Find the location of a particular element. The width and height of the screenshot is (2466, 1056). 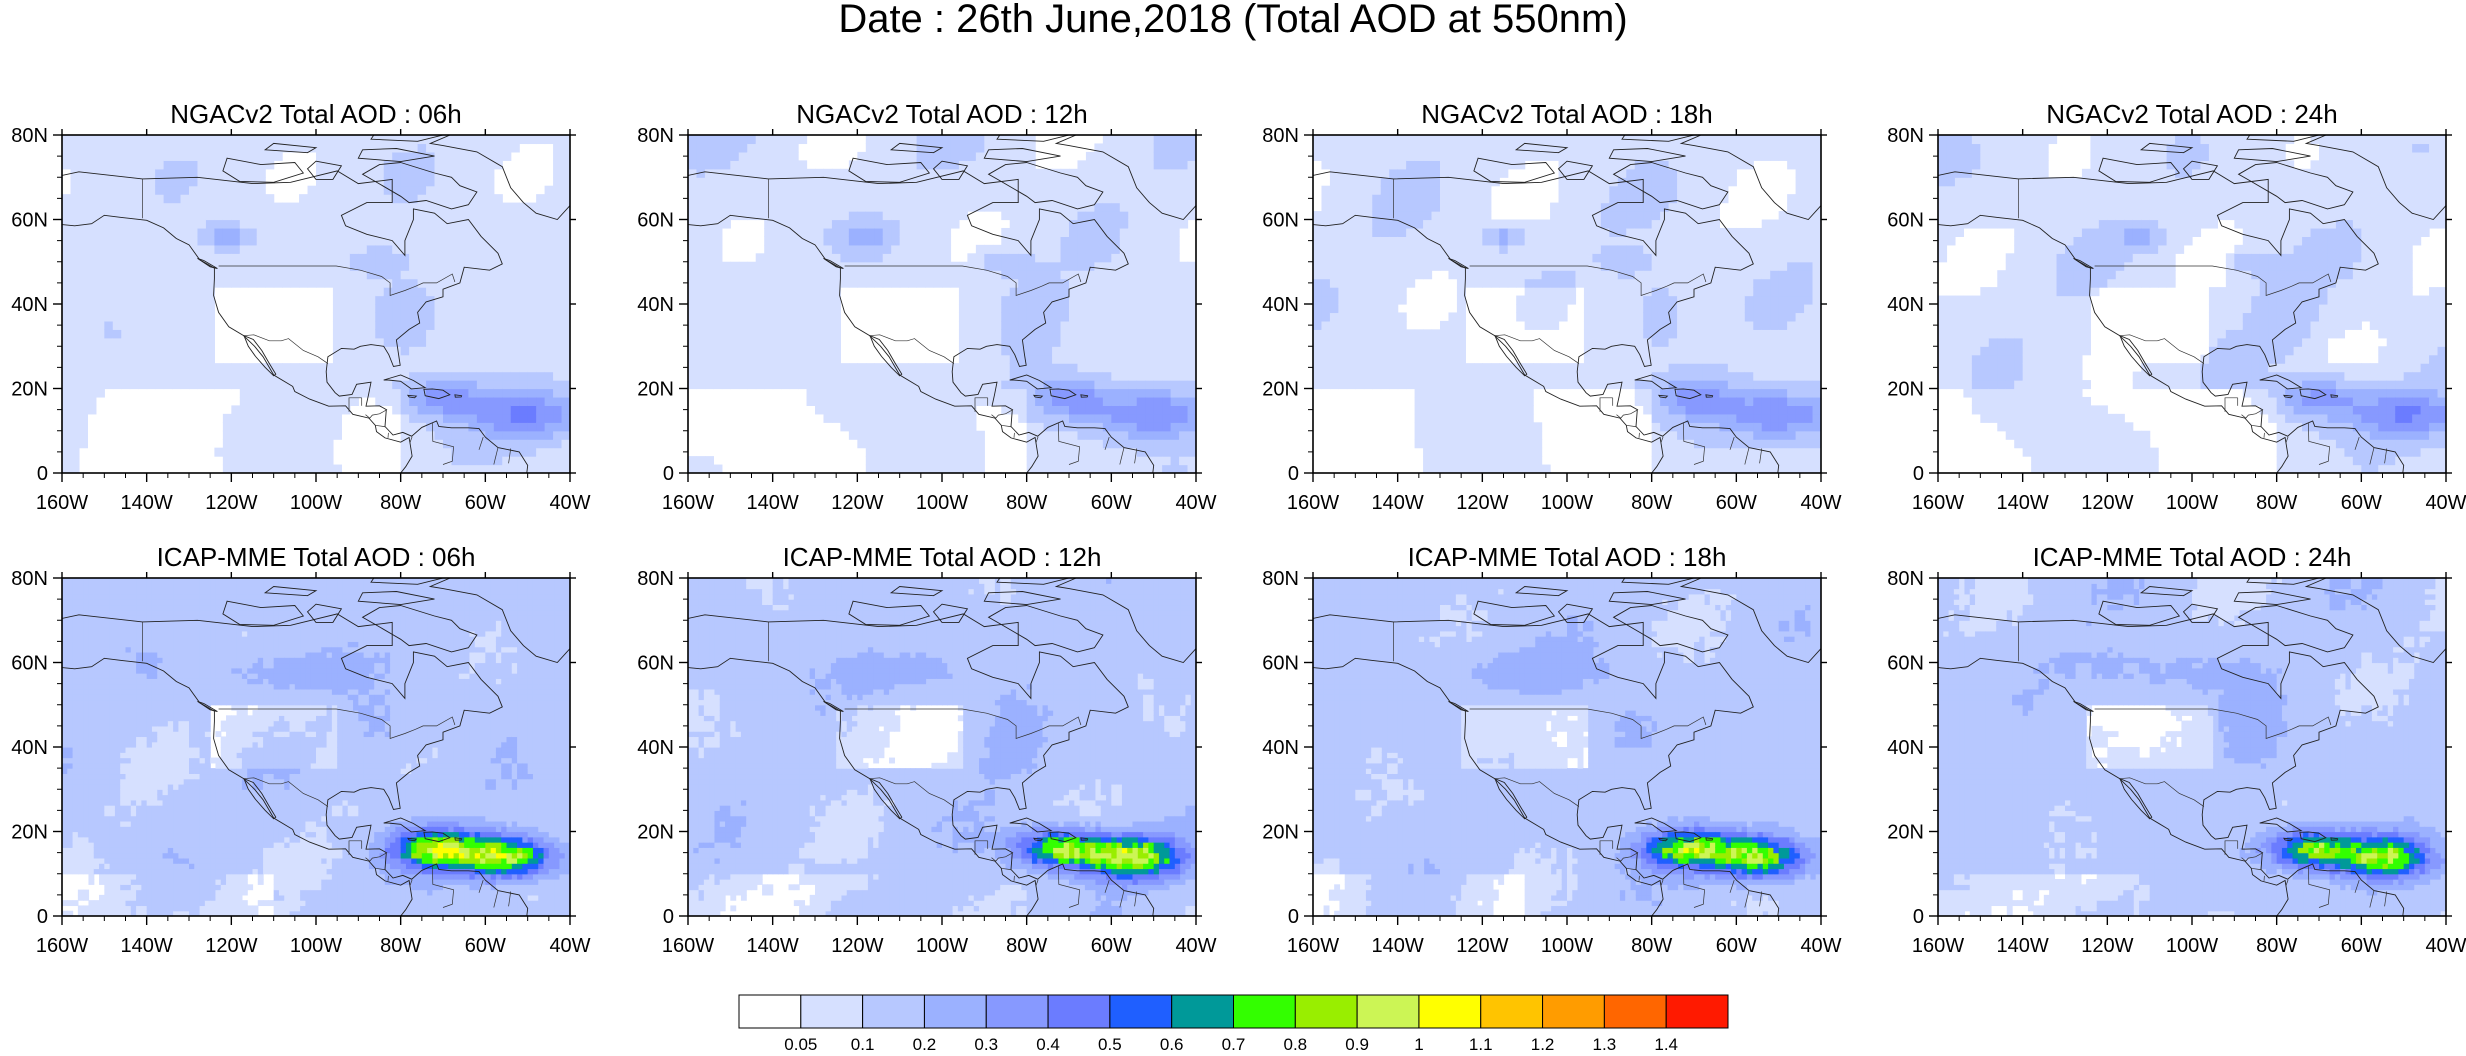

colorbar-label: 0.8 is located at coordinates (1295, 1044).